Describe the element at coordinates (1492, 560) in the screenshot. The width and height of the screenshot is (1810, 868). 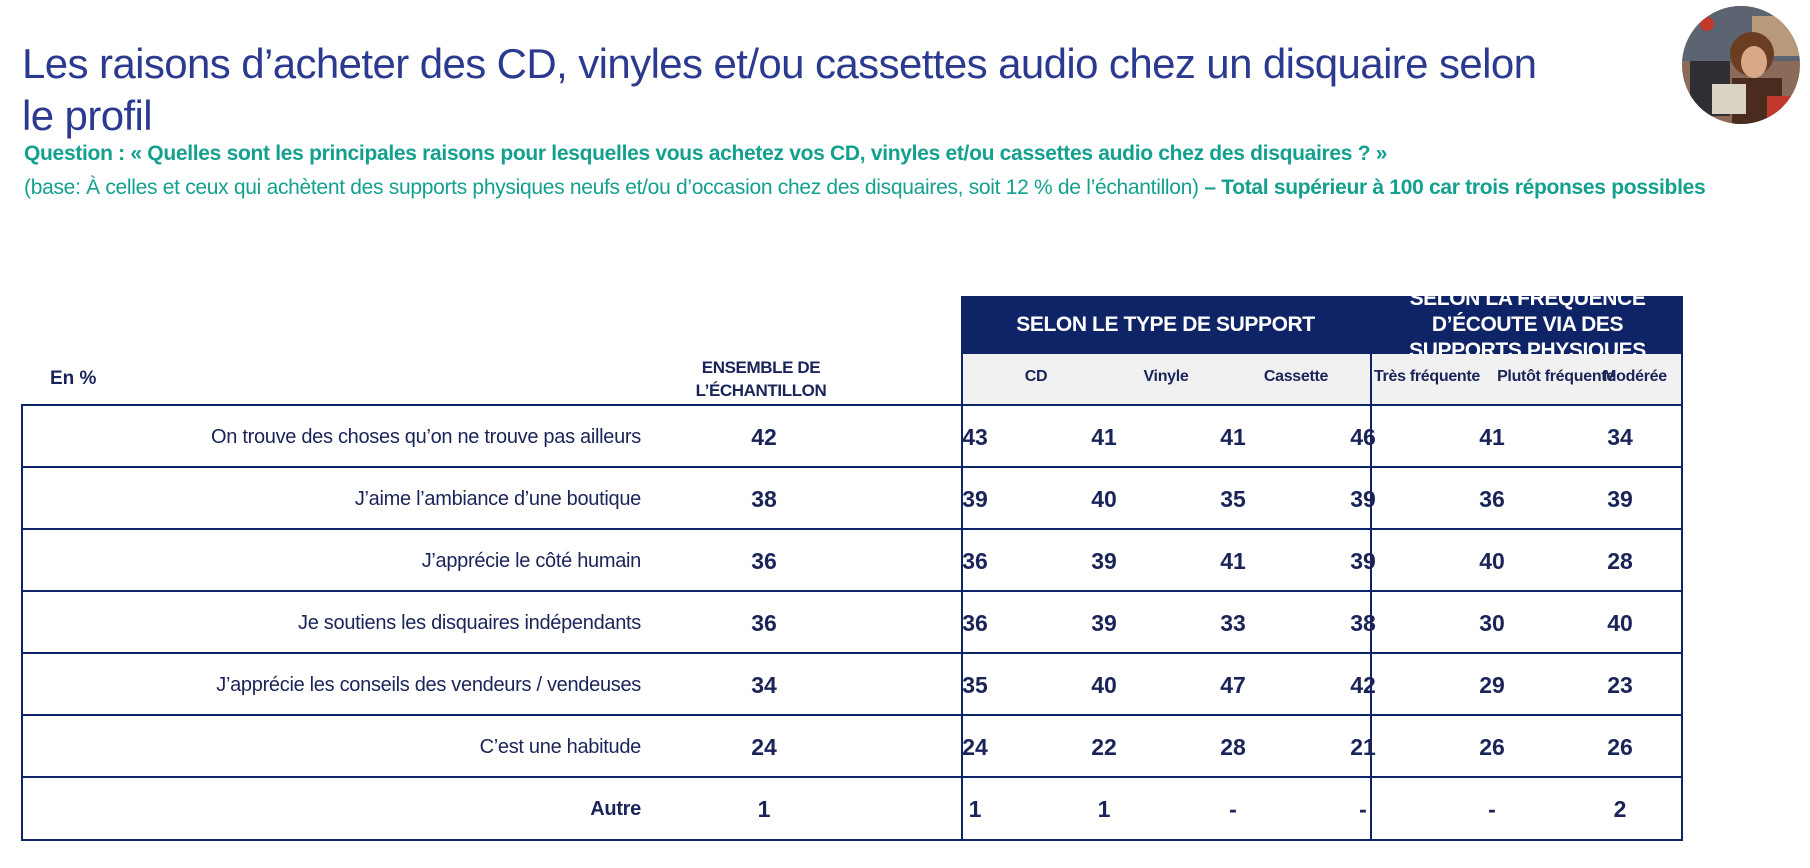
I see `cell-plutot-frequente: 40` at that location.